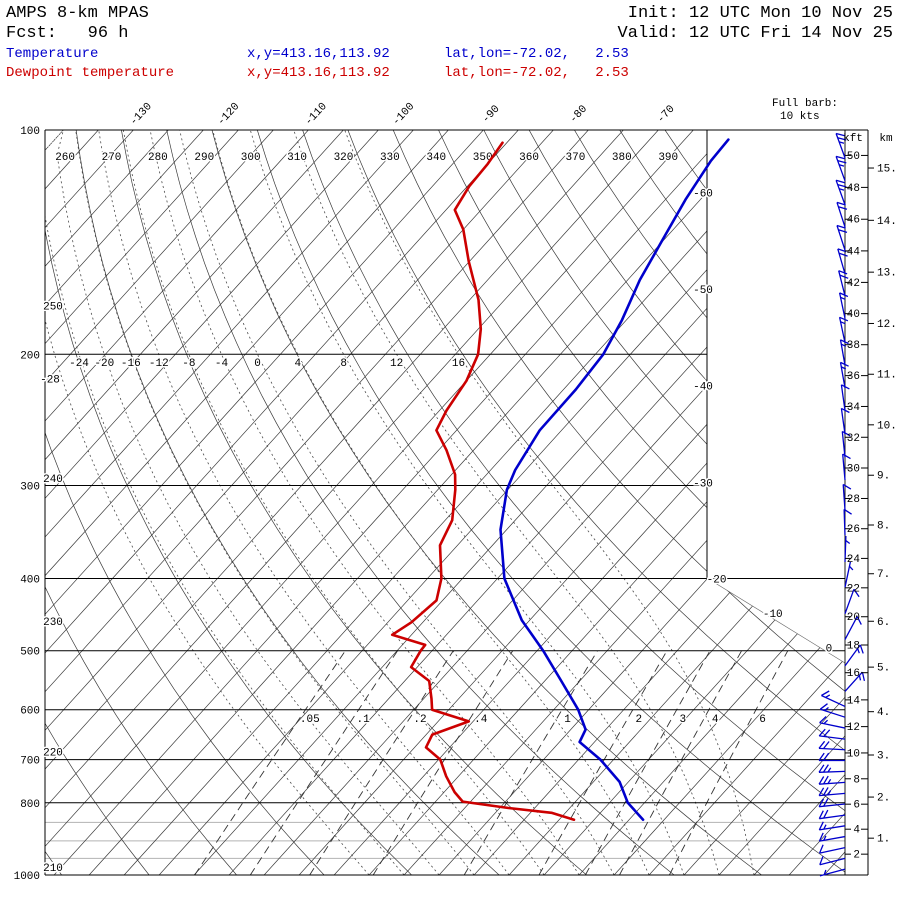 Image resolution: width=900 pixels, height=900 pixels. Describe the element at coordinates (567, 720) in the screenshot. I see `svg-text: 1` at that location.